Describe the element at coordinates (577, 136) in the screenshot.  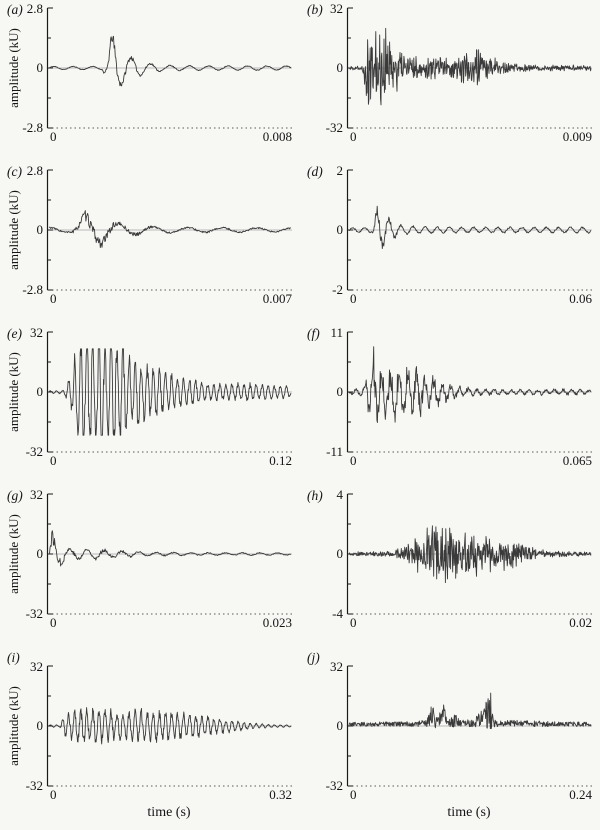
I see `x-axis-end-label: 0.009` at that location.